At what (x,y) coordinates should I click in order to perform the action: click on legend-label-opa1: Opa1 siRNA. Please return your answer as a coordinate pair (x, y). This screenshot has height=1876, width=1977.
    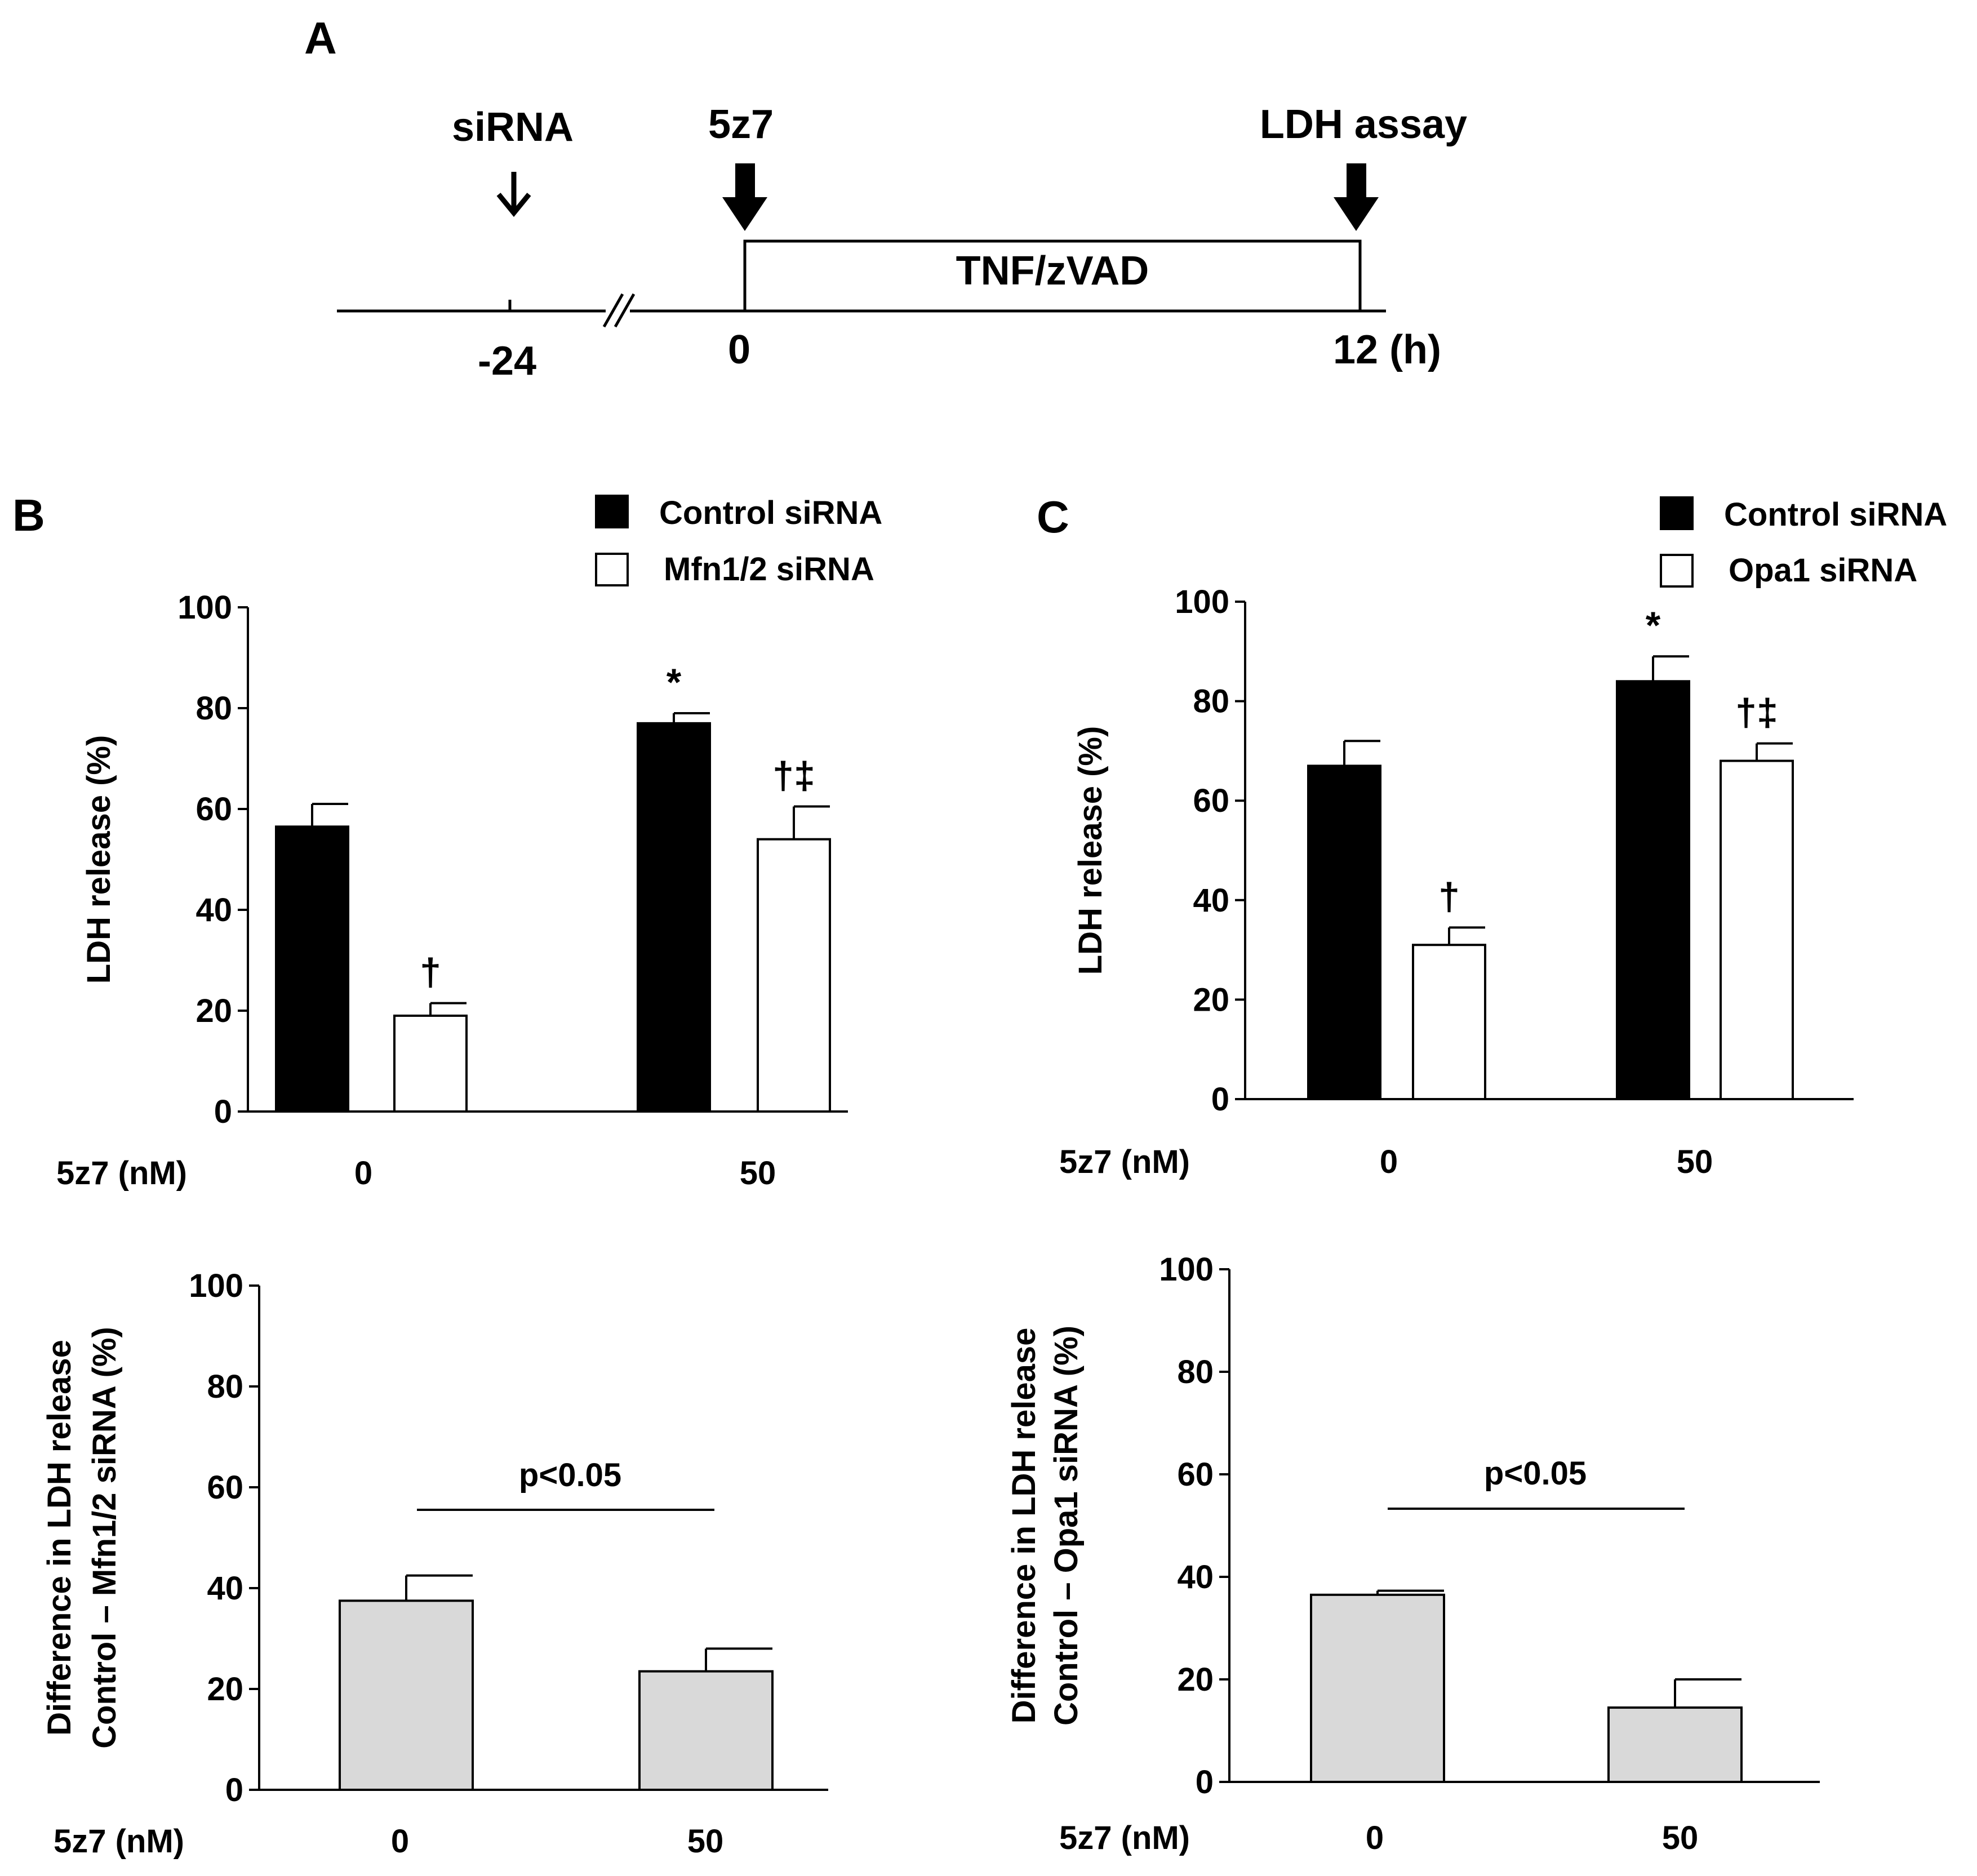
    Looking at the image, I should click on (1823, 570).